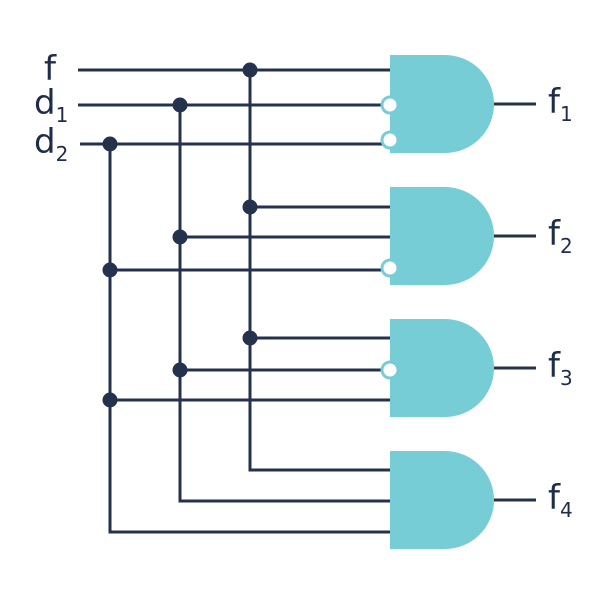 This screenshot has height=600, width=601. What do you see at coordinates (390, 237) in the screenshot?
I see `inversion-bubbles` at bounding box center [390, 237].